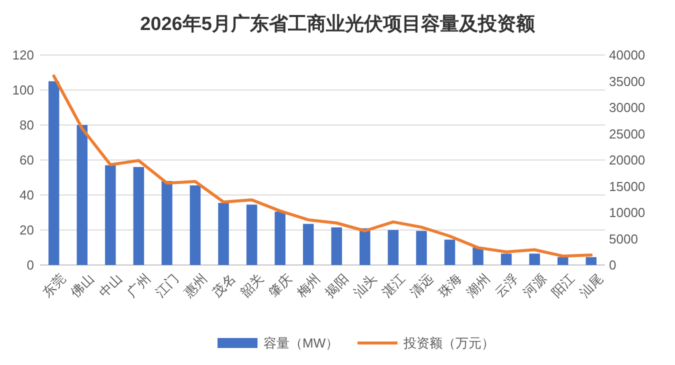 This screenshot has width=675, height=365. I want to click on y2-tick-label: 40000, so click(627, 55).